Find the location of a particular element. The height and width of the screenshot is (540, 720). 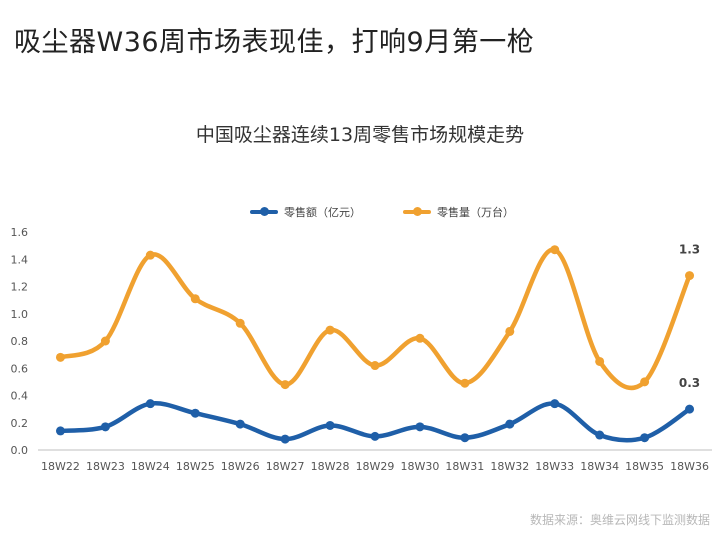

legend-swatch-orange is located at coordinates (417, 211).